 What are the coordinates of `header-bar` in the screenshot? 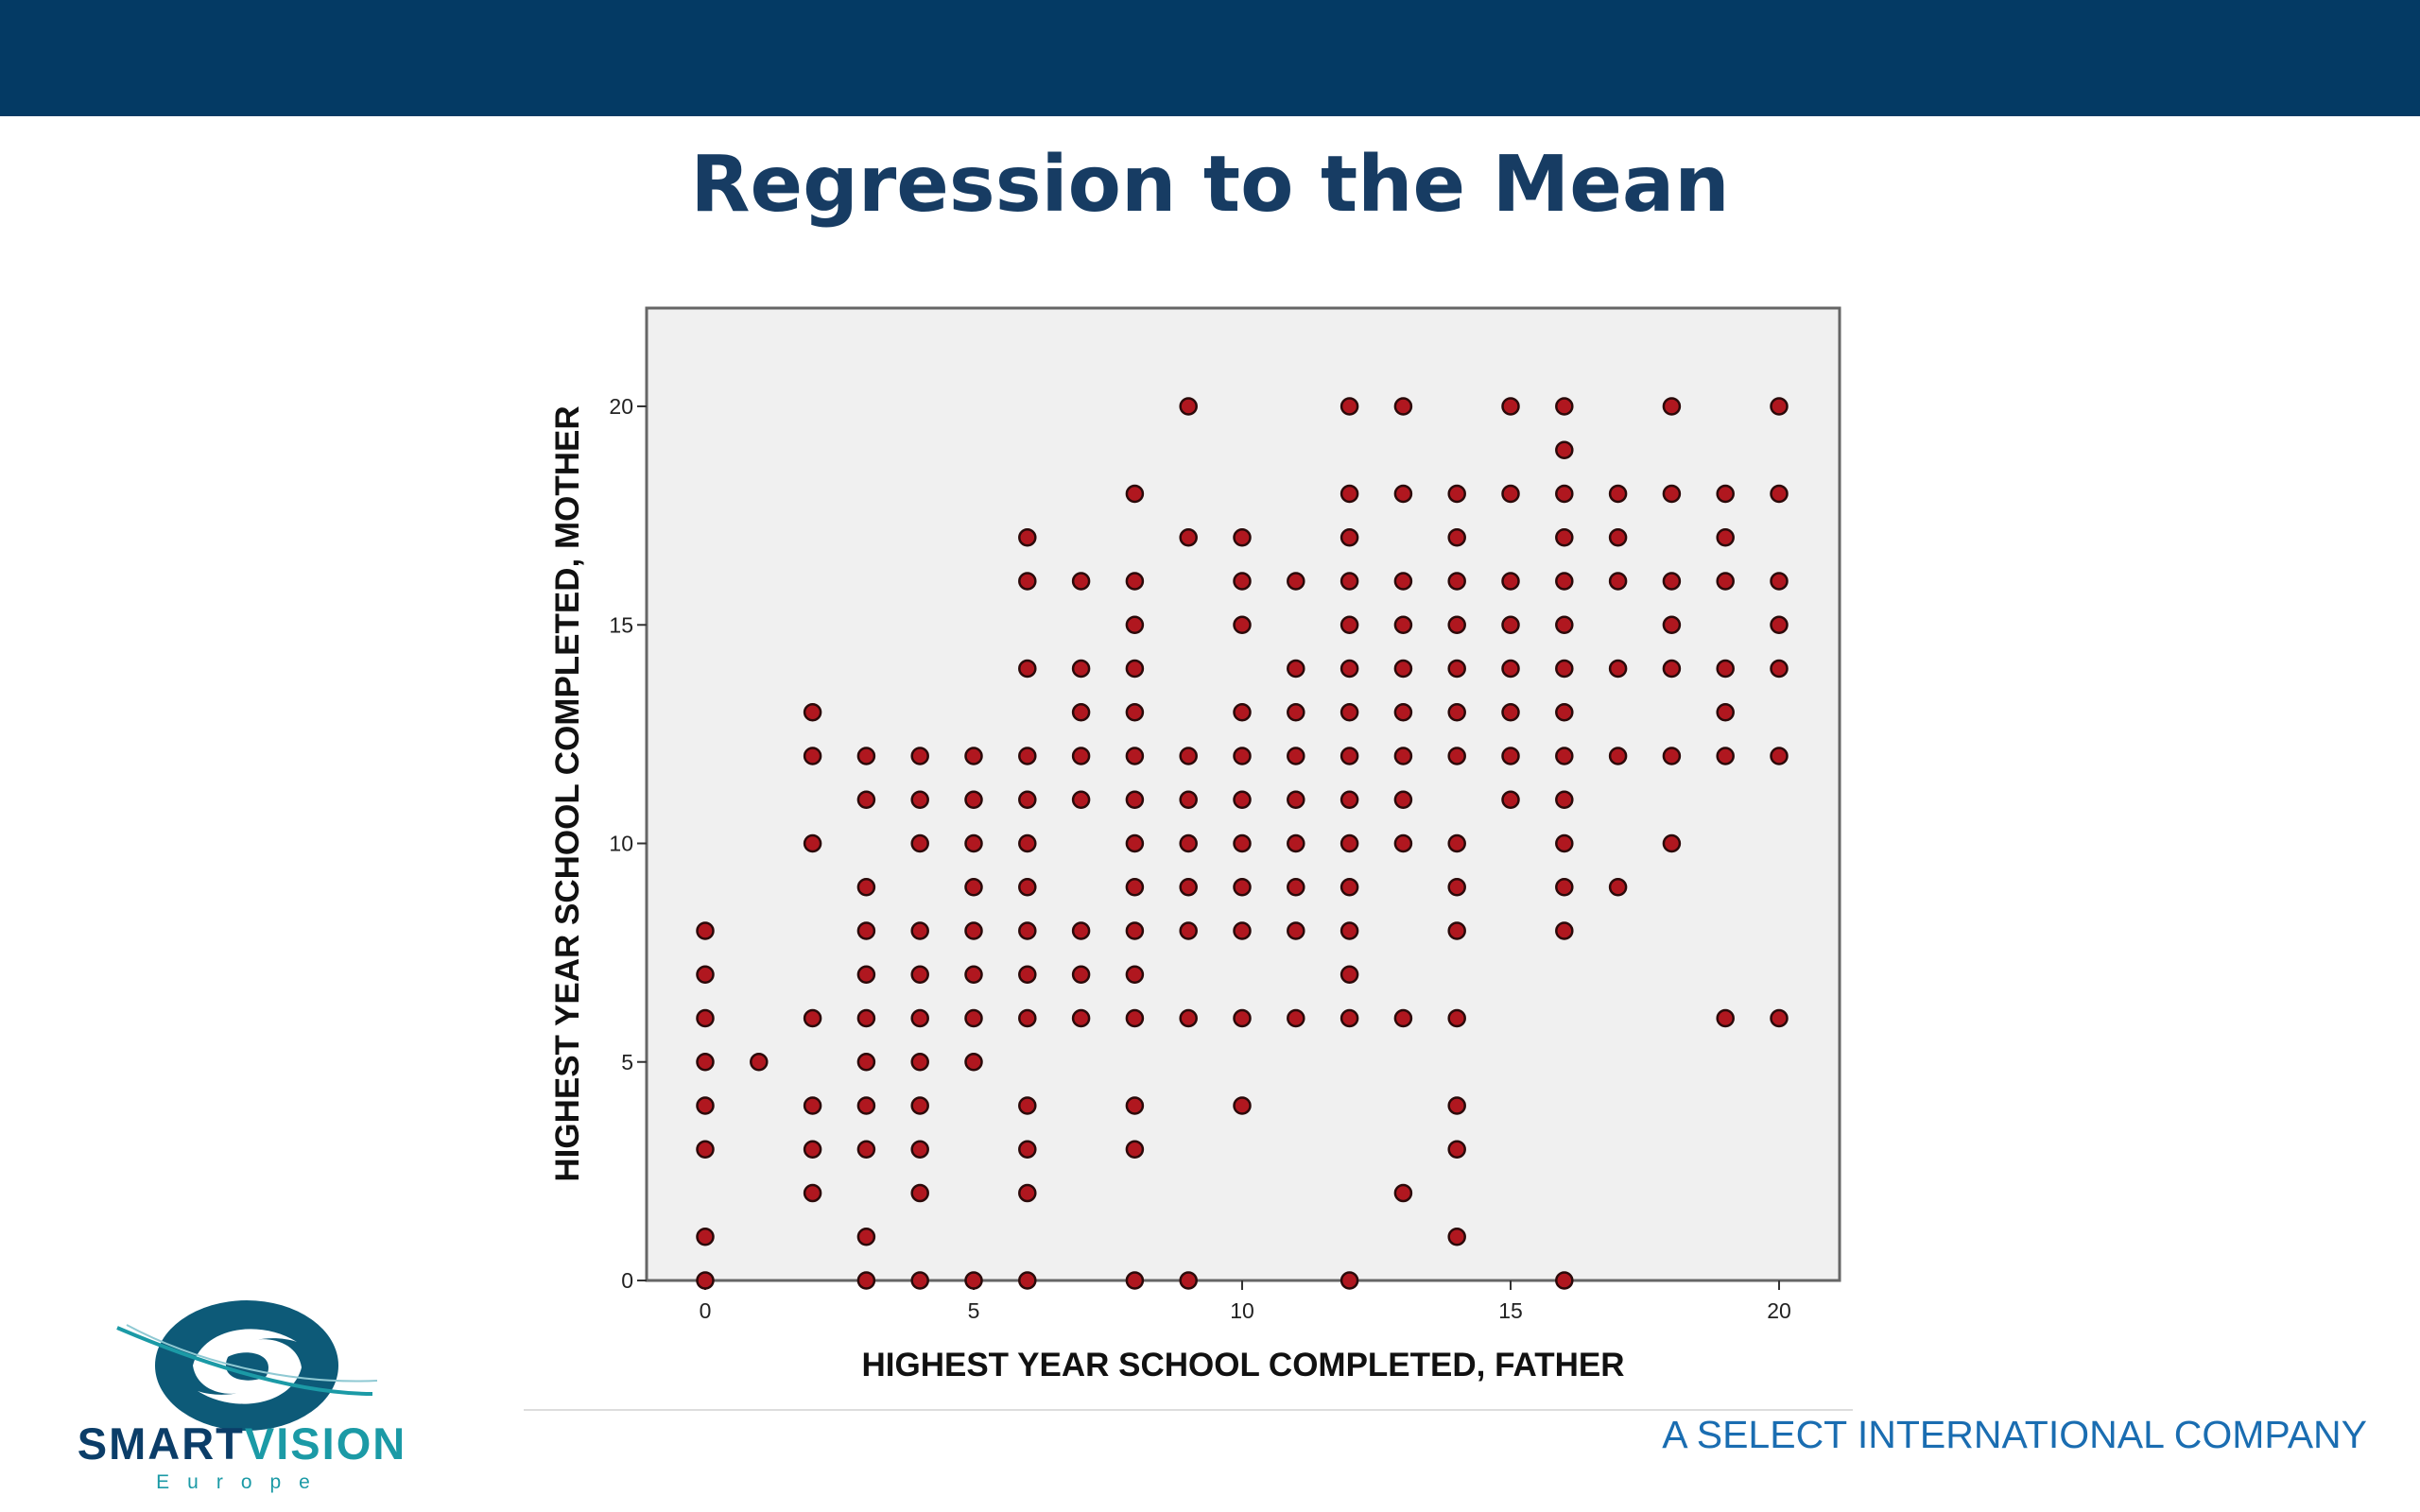 It's located at (1210, 58).